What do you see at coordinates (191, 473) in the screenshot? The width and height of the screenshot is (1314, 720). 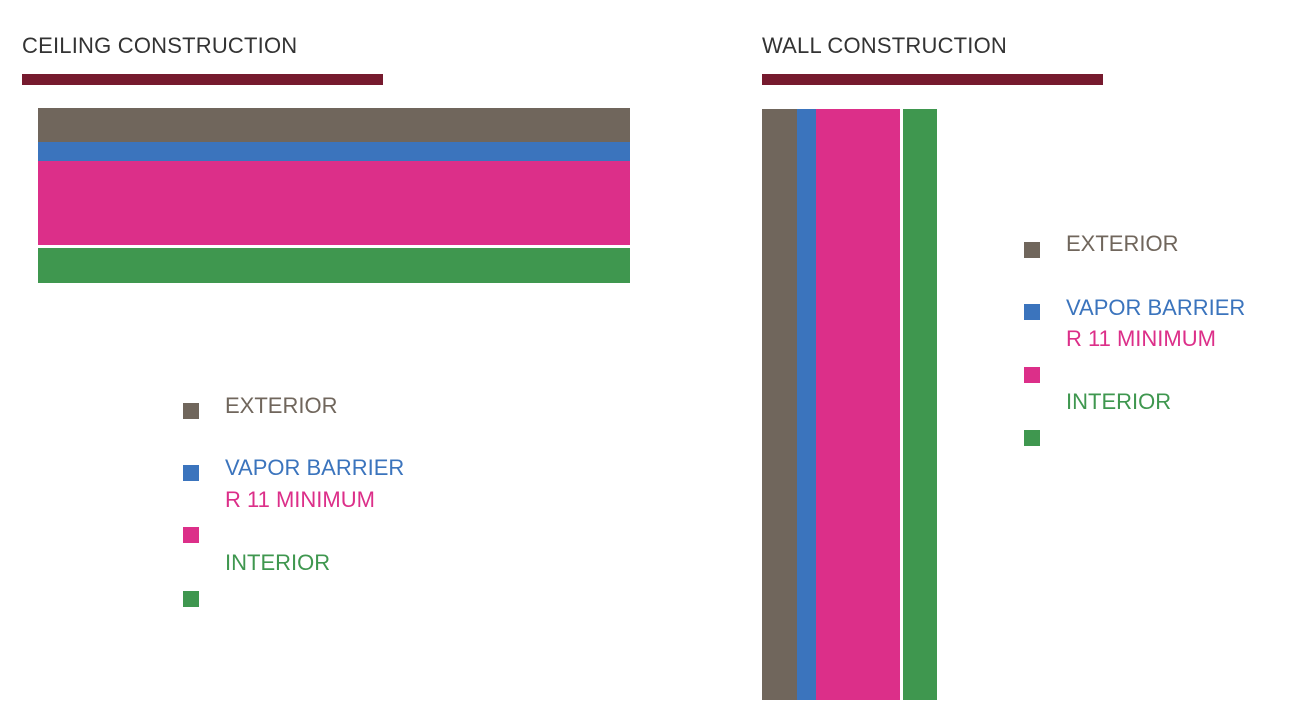 I see `ceiling-vapor-barrier-swatch` at bounding box center [191, 473].